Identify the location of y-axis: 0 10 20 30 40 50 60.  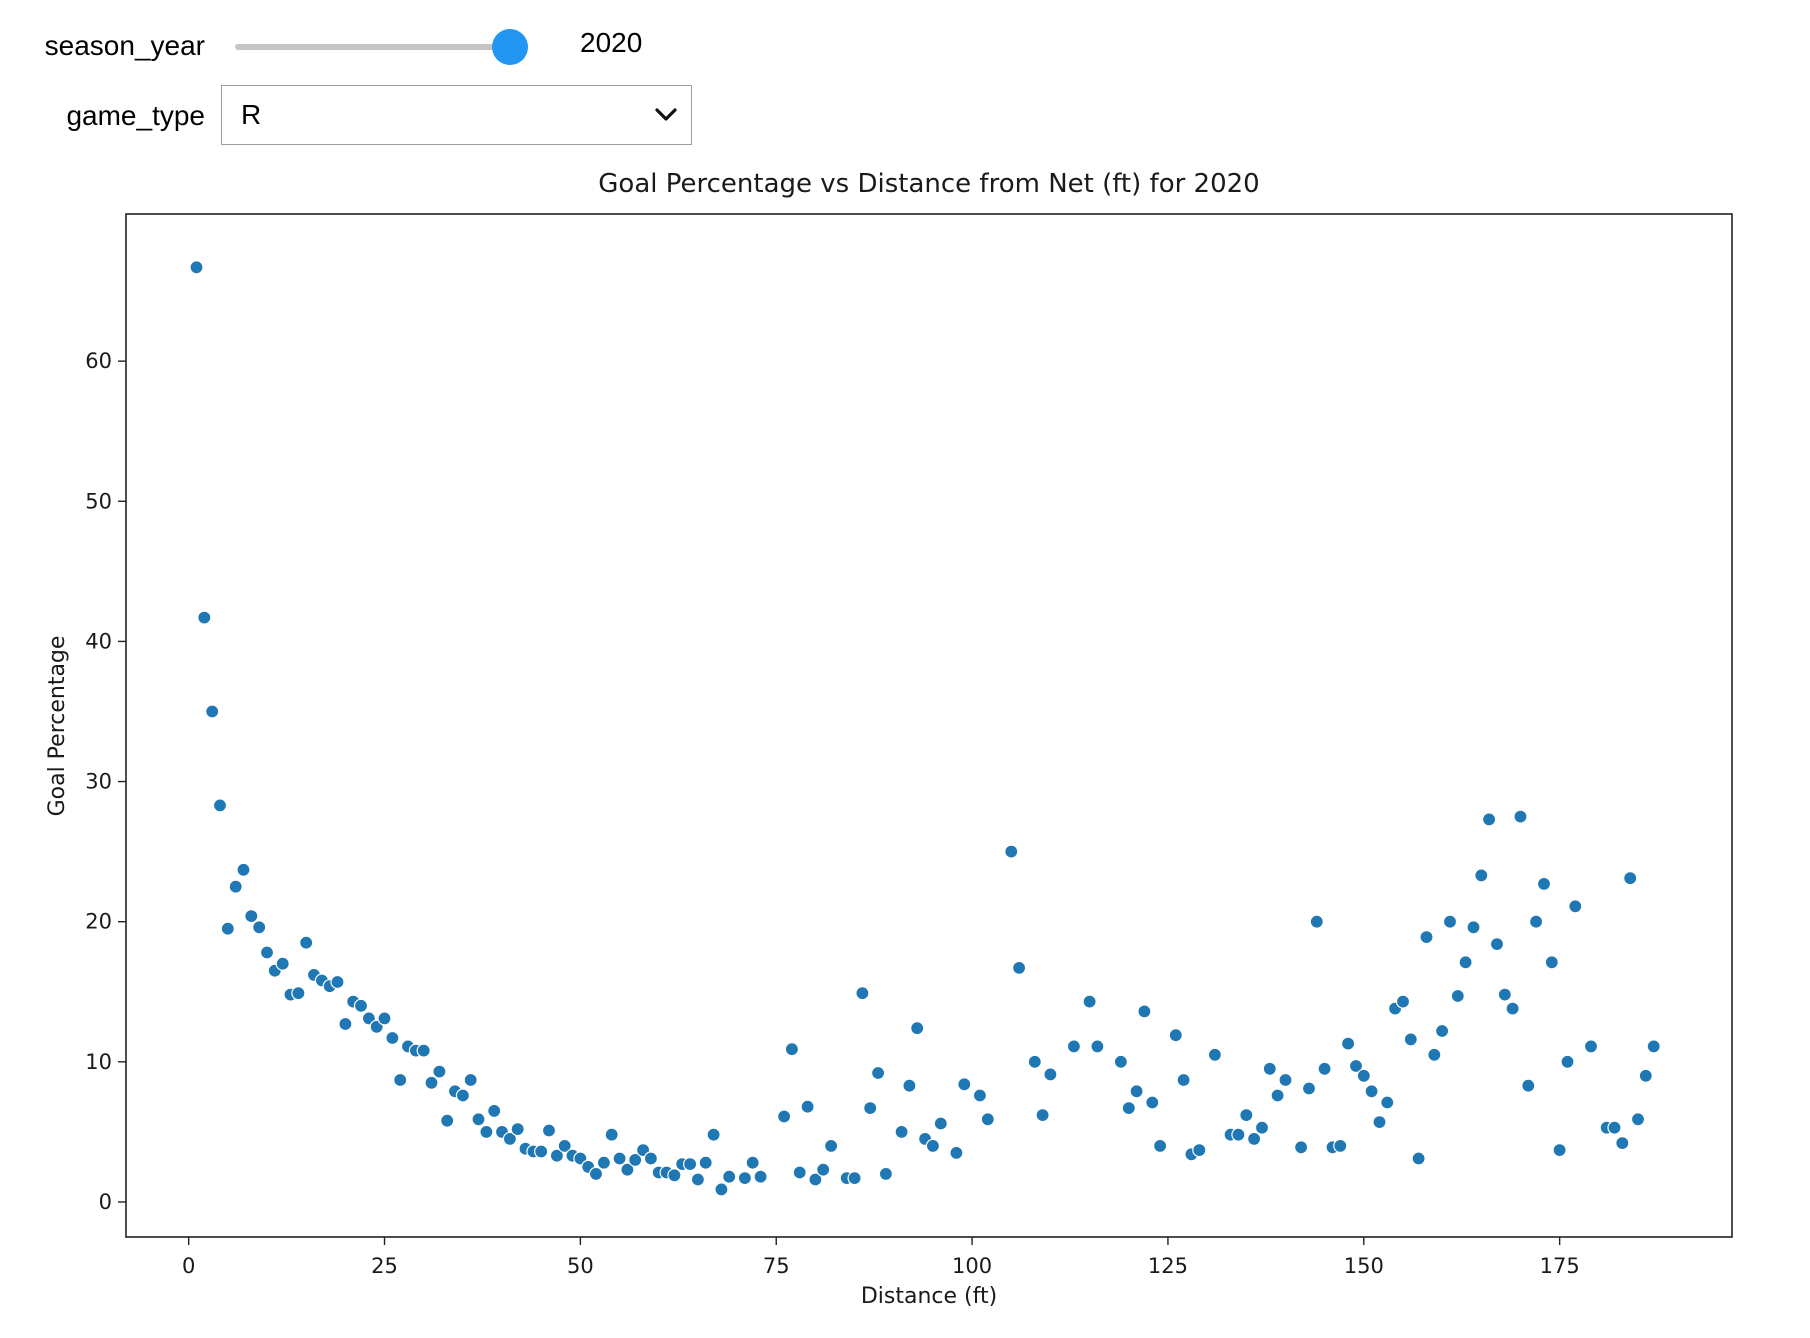
(105, 781).